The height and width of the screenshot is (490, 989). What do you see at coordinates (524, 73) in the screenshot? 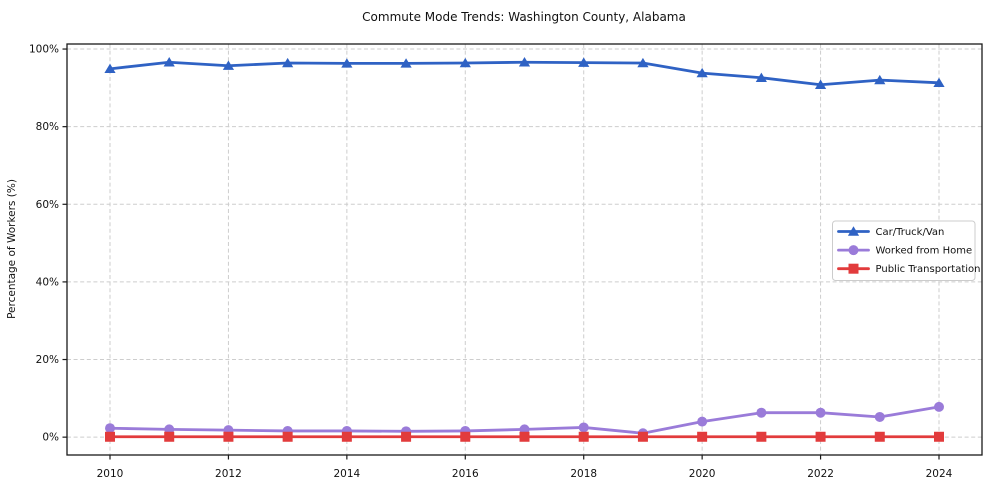
I see `series-car-truck-van` at bounding box center [524, 73].